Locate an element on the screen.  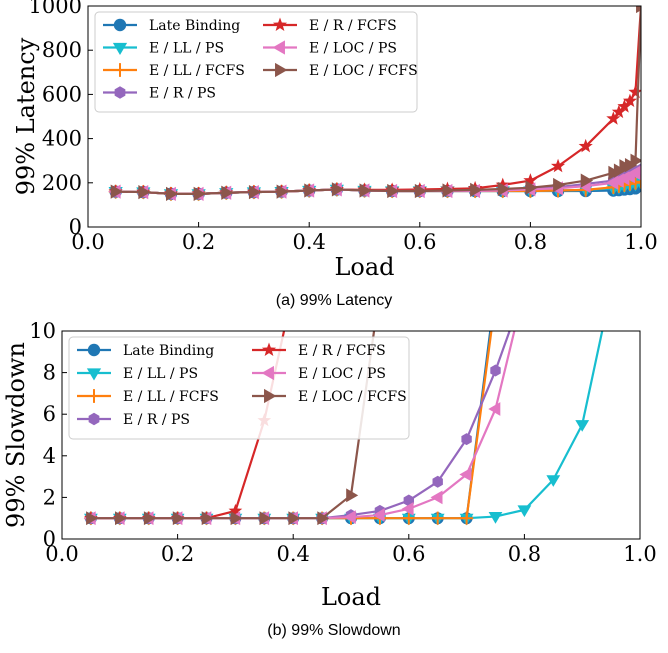
y-tick-label: 4 is located at coordinates (49, 456).